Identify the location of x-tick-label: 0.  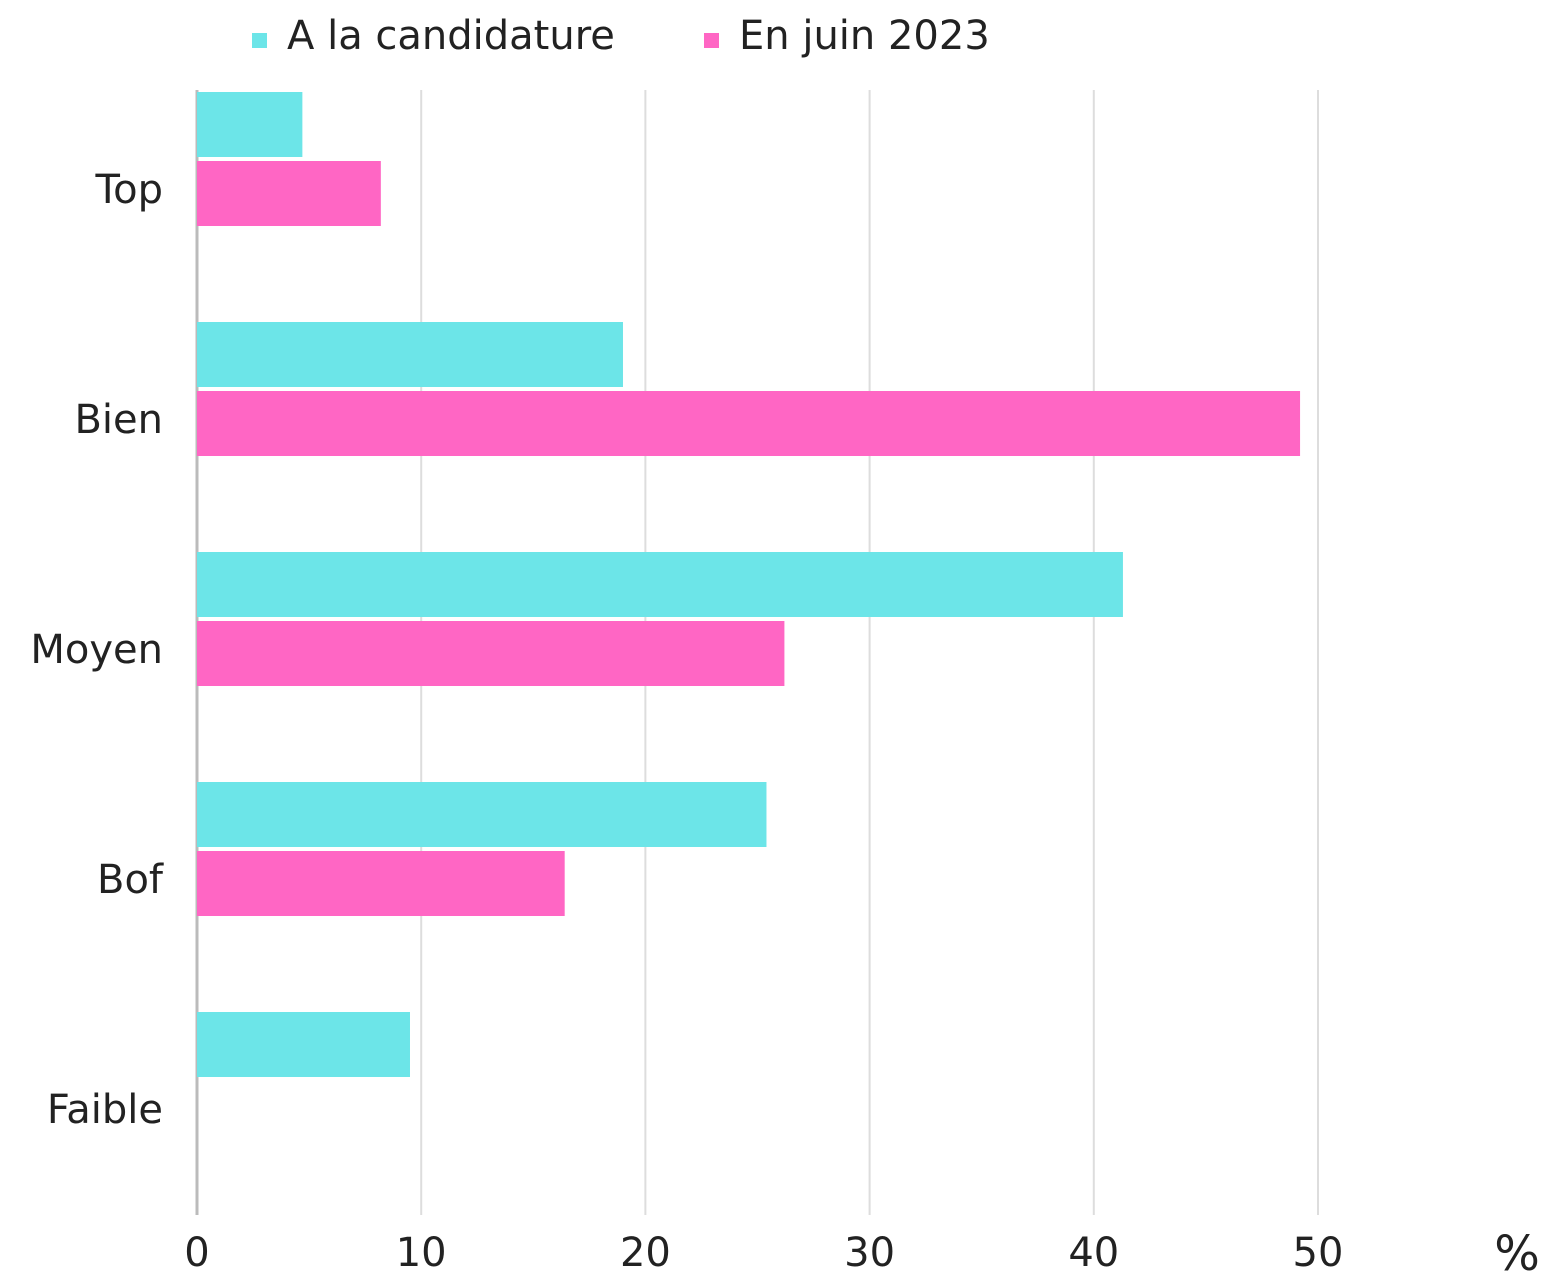
(196, 1253).